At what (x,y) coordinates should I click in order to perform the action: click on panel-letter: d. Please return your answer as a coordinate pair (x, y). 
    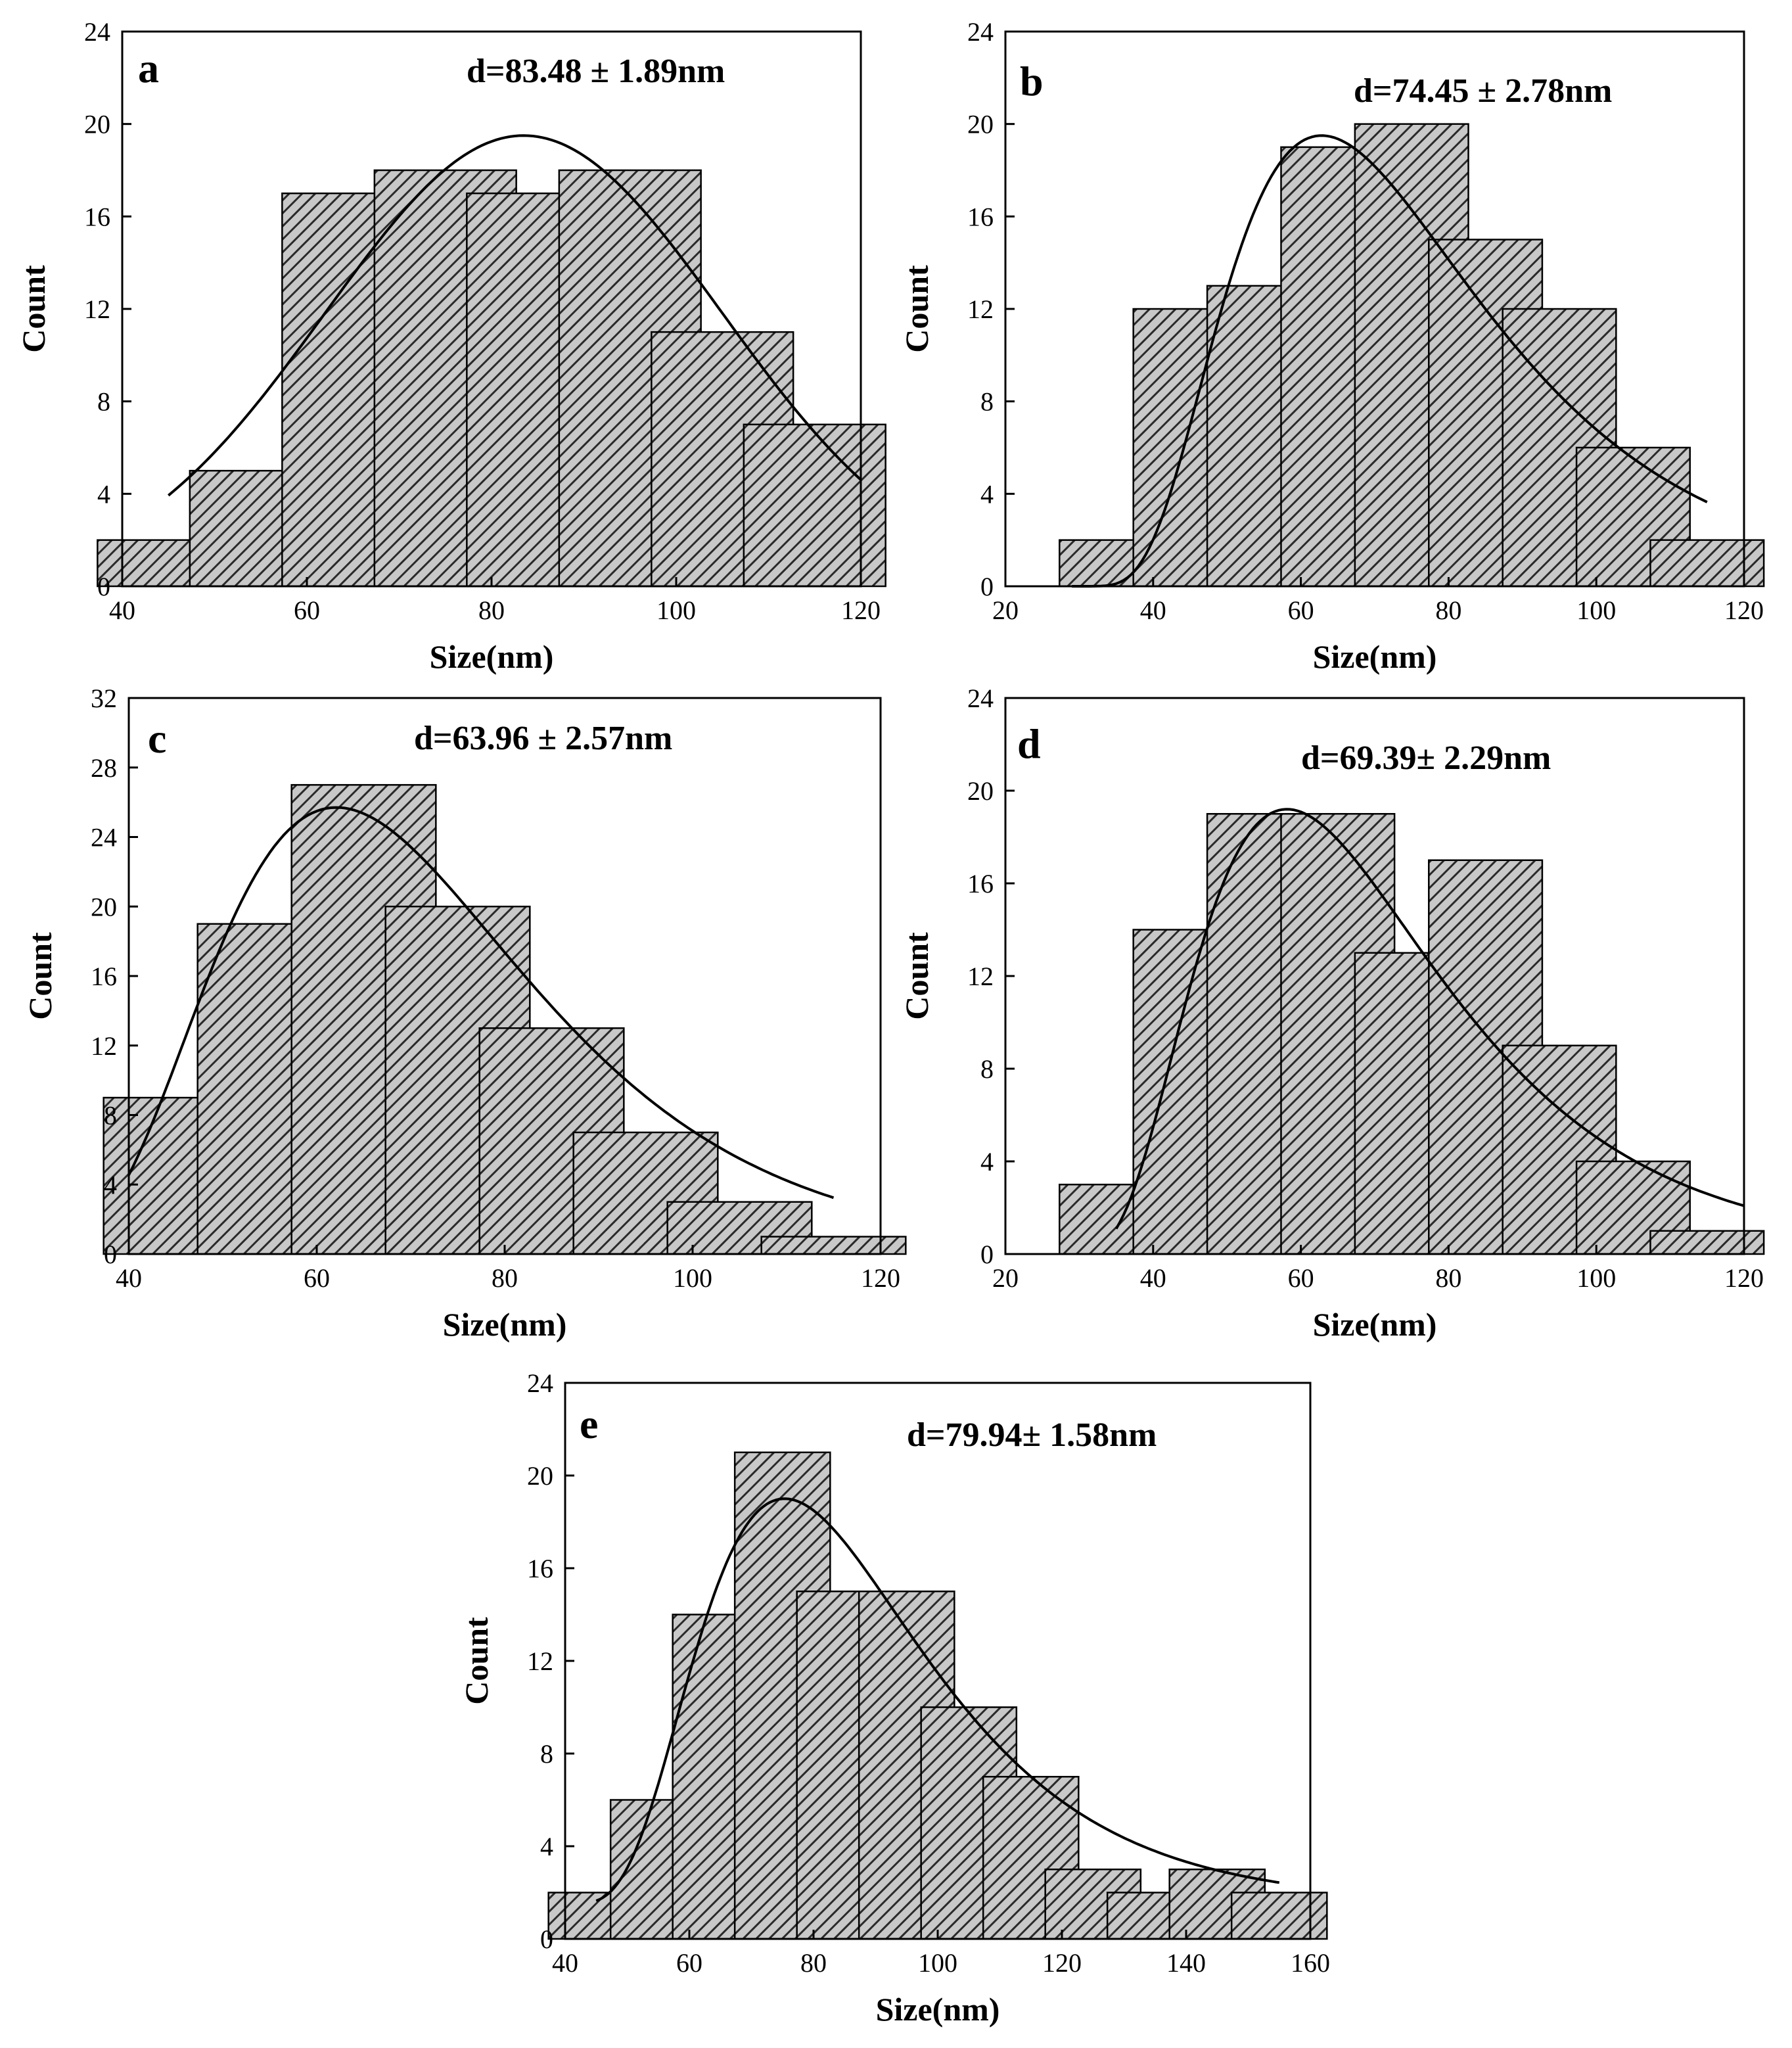
    Looking at the image, I should click on (1029, 743).